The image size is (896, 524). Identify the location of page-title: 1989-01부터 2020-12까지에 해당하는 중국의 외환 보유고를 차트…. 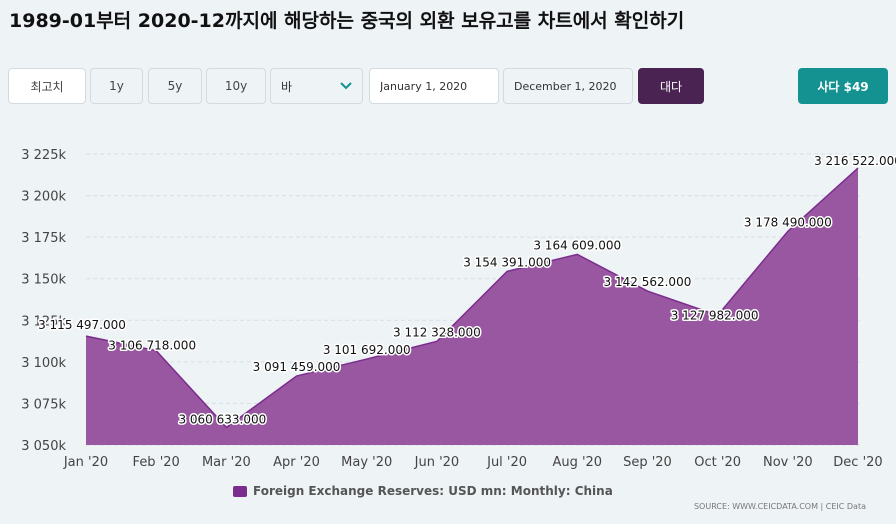
(347, 21).